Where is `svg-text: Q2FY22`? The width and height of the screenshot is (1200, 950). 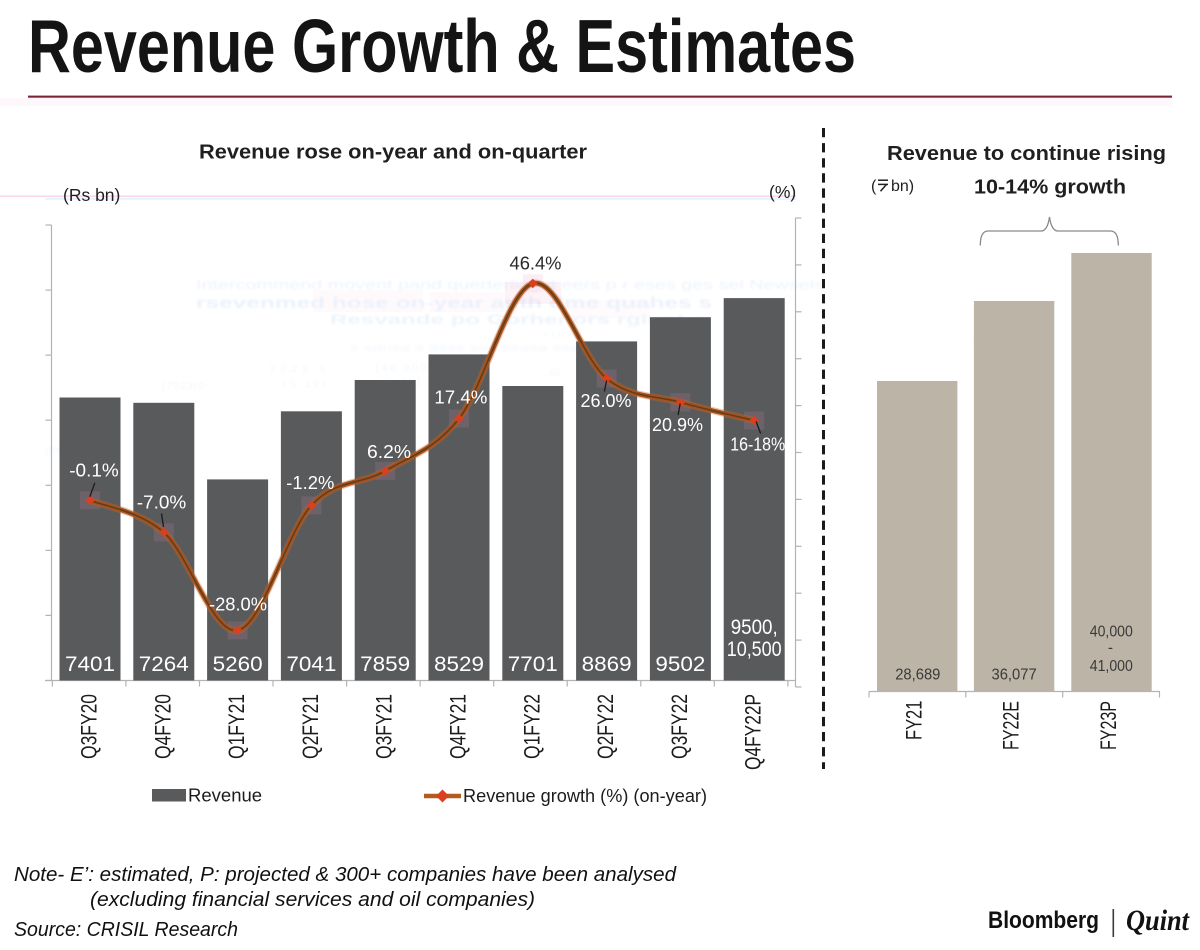
svg-text: Q2FY22 is located at coordinates (605, 726).